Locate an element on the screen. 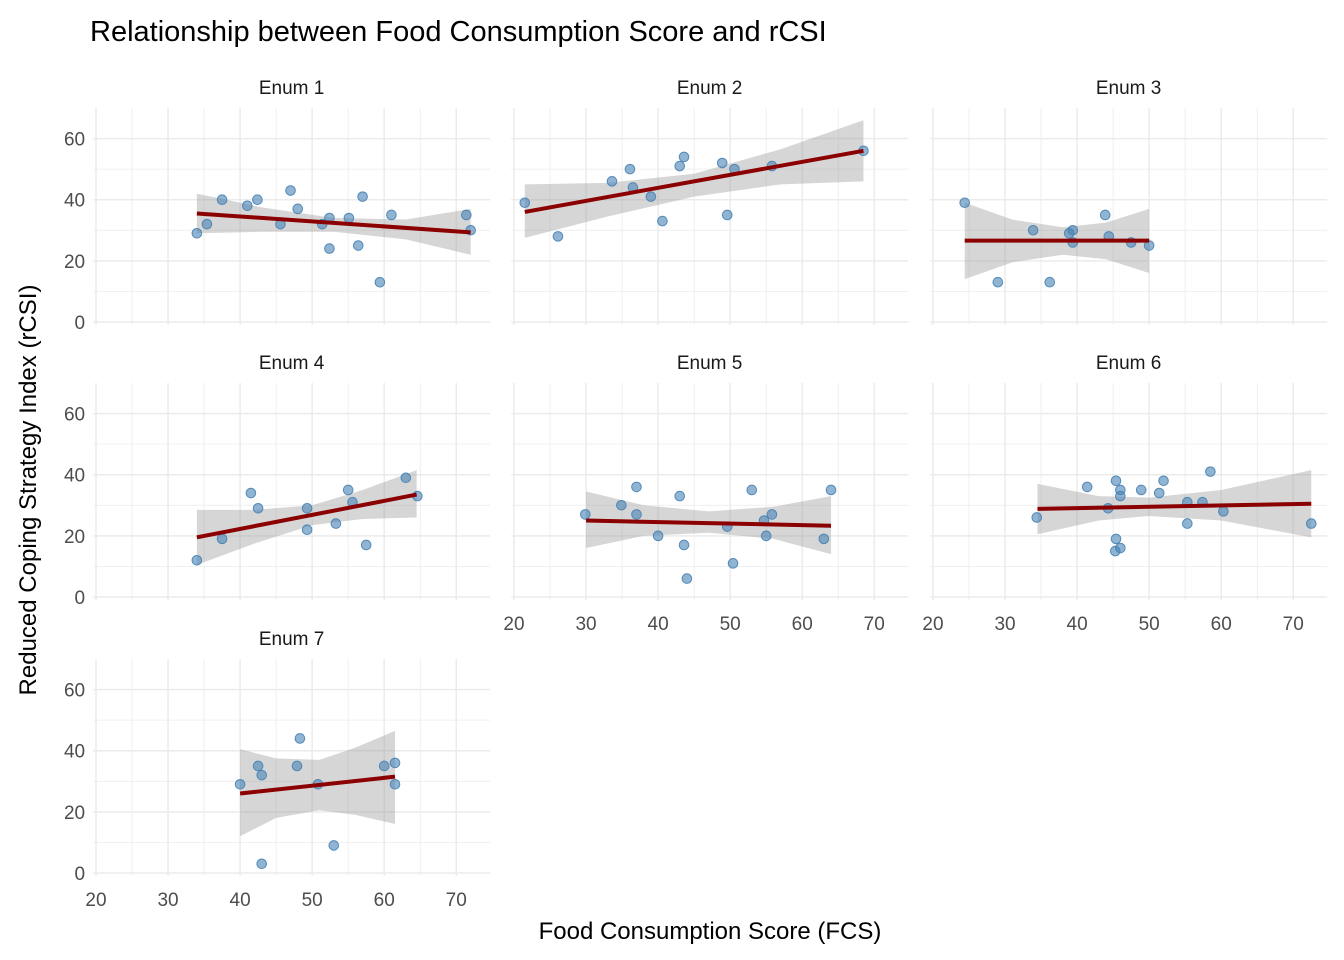  y-axis-title: Reduced Coping Strategy Index (rCSI) is located at coordinates (28, 490).